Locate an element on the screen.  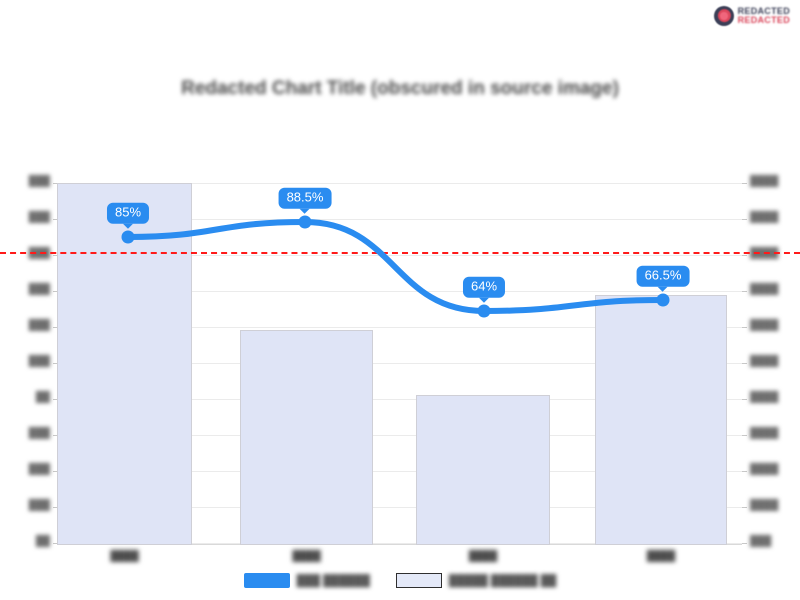
legend-swatch-line is located at coordinates (266, 580).